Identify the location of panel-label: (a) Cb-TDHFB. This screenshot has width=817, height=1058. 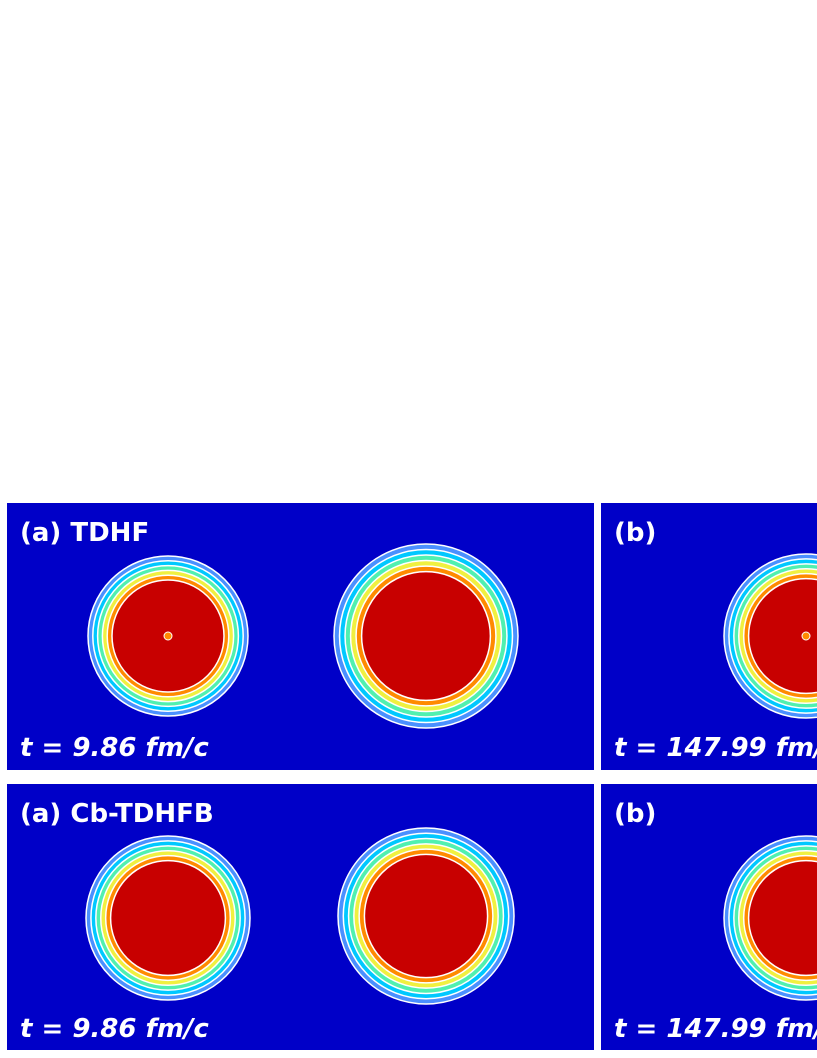
(117, 814).